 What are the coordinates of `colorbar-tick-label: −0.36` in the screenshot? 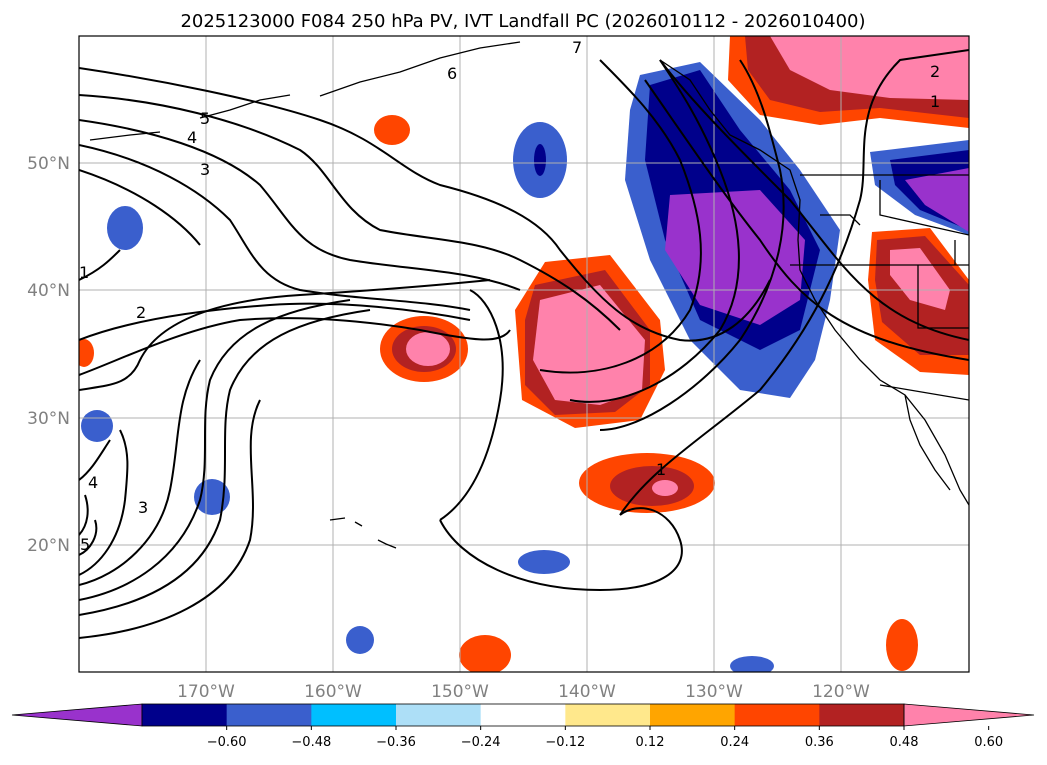 It's located at (396, 742).